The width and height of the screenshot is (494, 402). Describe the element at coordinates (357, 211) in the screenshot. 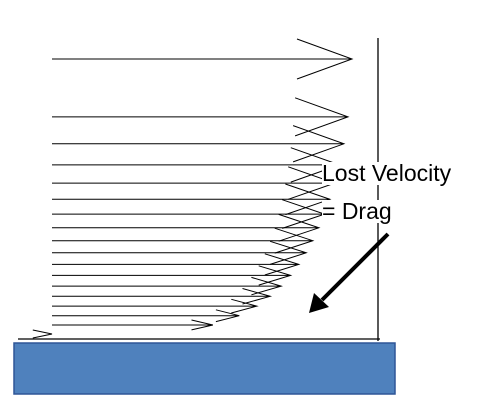

I see `drag-label: = Drag` at that location.